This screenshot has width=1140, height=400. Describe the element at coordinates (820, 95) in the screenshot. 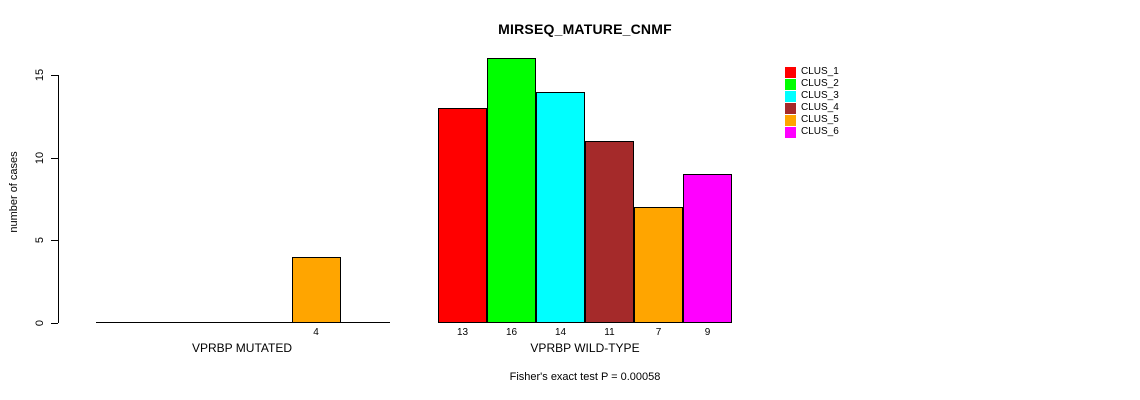

I see `legend-label: CLUS_3` at that location.